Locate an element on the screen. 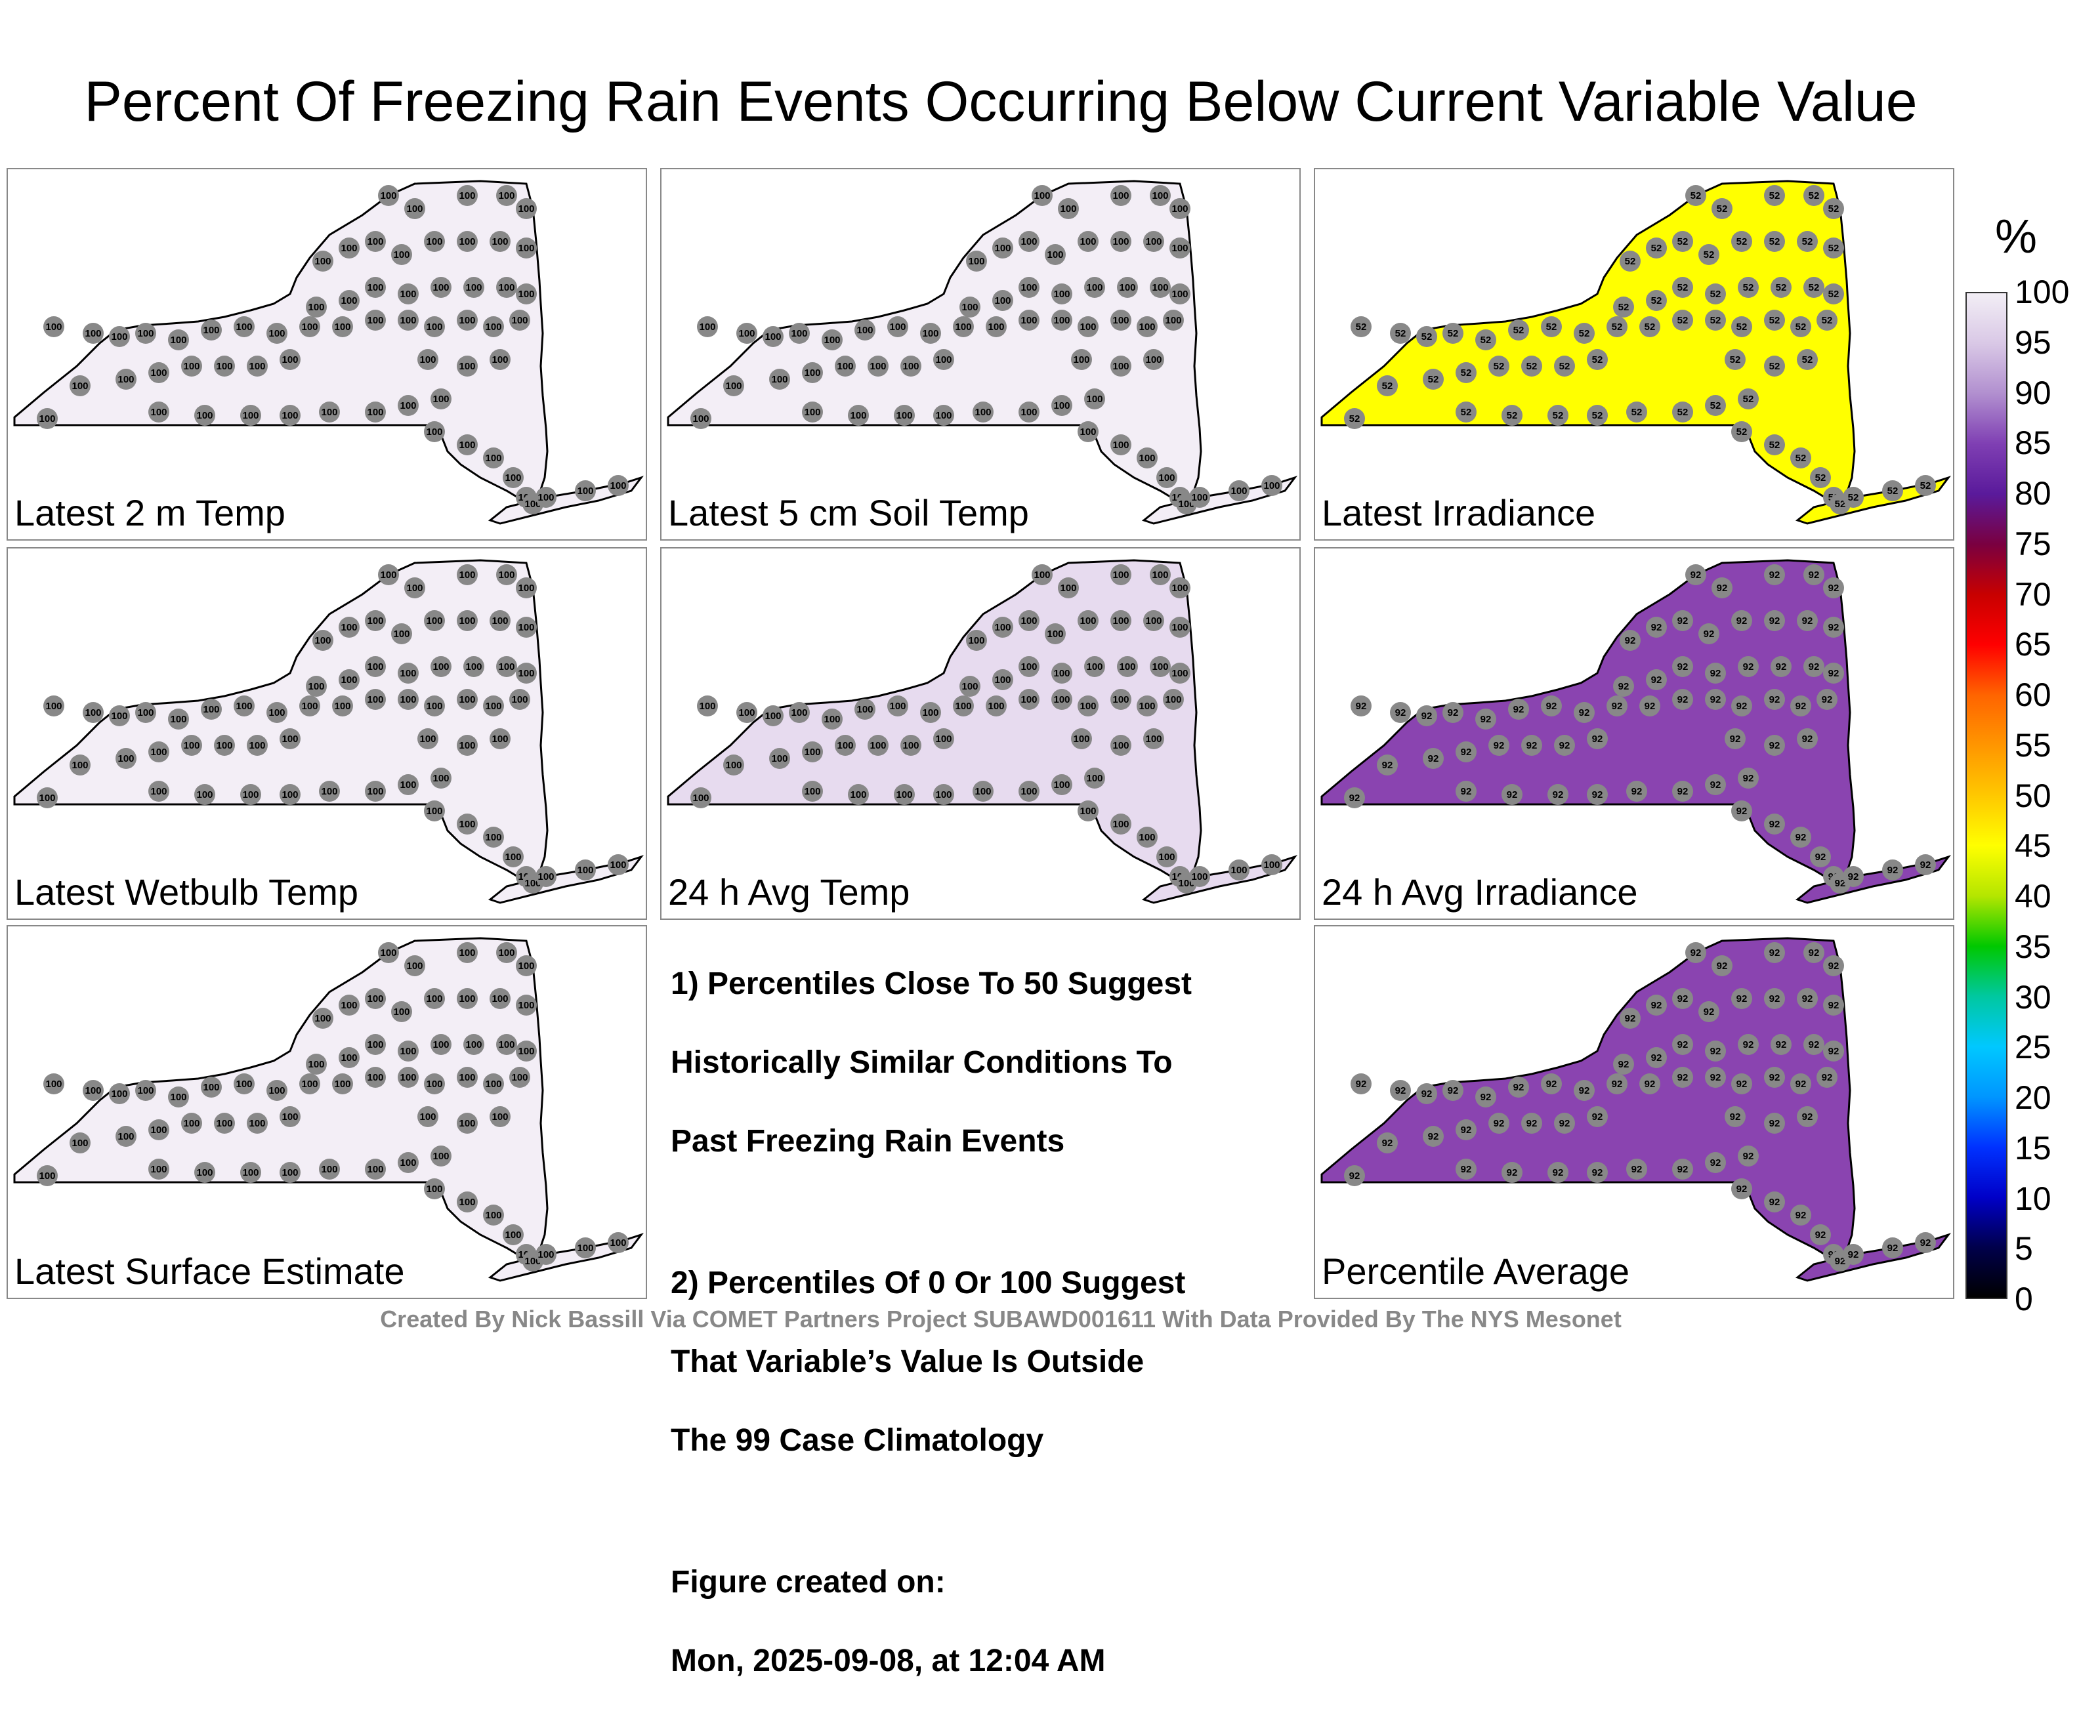 Image resolution: width=2100 pixels, height=1736 pixels. colorbar-tick-label: 55 is located at coordinates (2033, 745).